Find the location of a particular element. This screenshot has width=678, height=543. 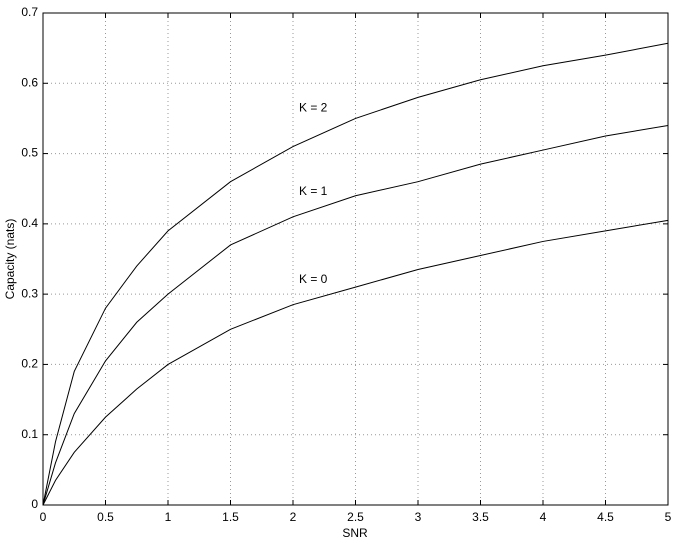

series-label: K = 0 is located at coordinates (313, 279).